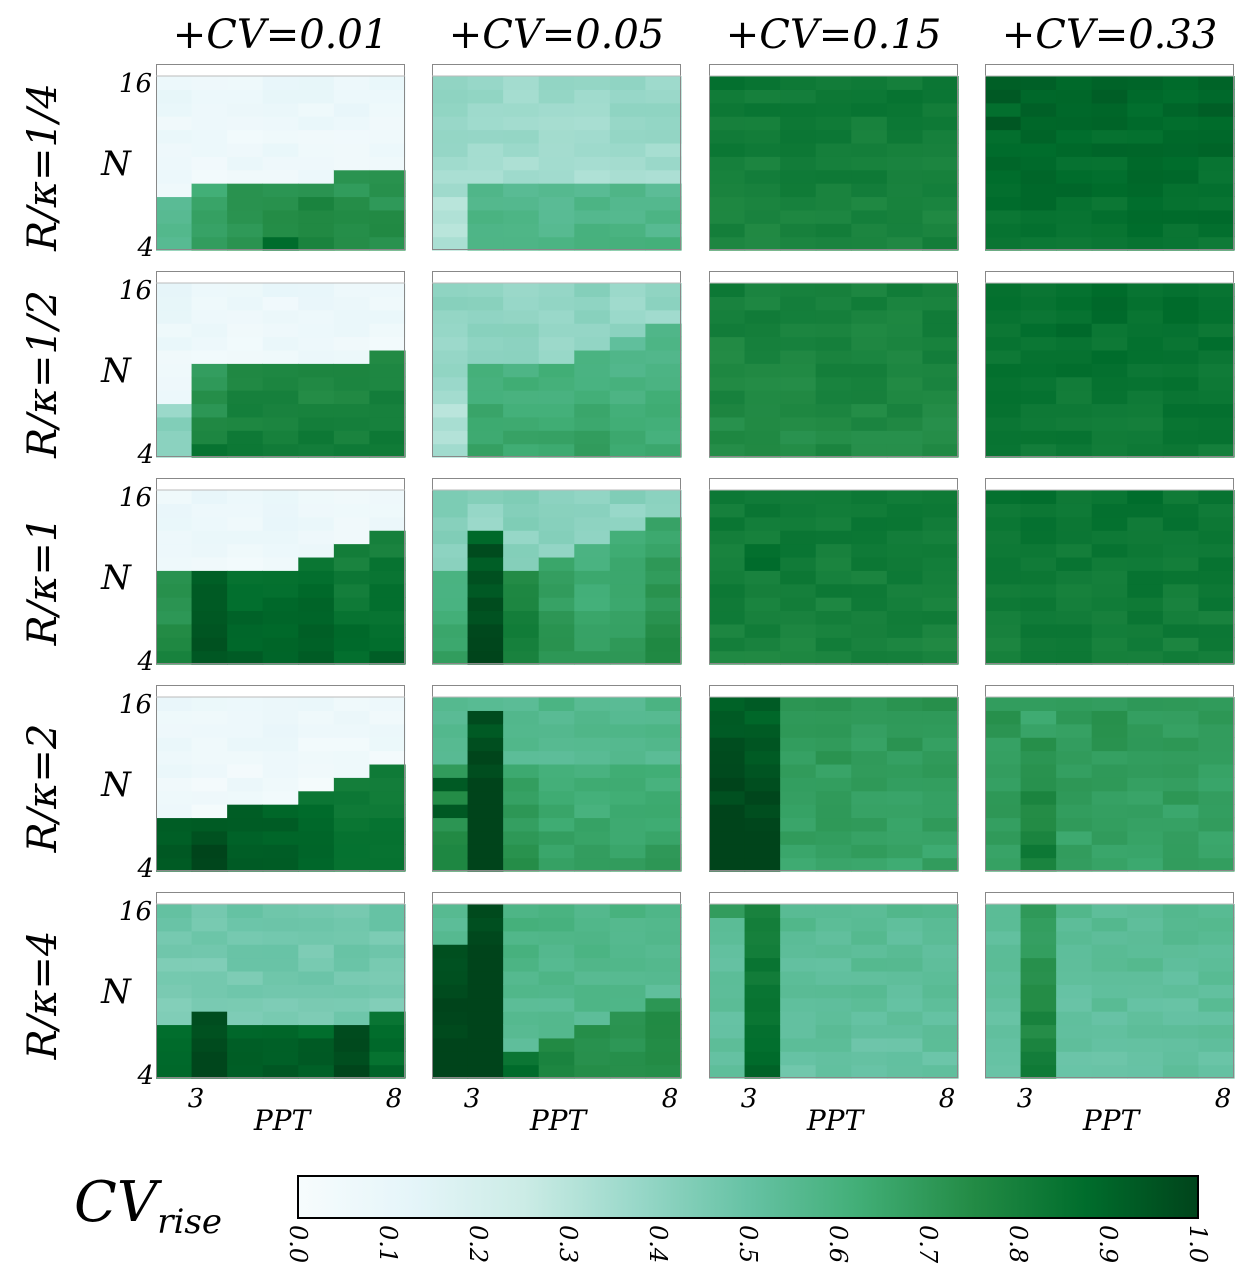 This screenshot has height=1272, width=1241. What do you see at coordinates (394, 1099) in the screenshot?
I see `x-tick-label: 8` at bounding box center [394, 1099].